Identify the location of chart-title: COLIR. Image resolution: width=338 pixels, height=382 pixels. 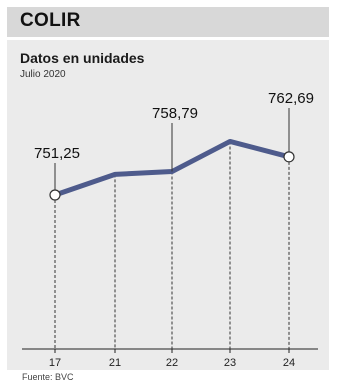
(50, 20).